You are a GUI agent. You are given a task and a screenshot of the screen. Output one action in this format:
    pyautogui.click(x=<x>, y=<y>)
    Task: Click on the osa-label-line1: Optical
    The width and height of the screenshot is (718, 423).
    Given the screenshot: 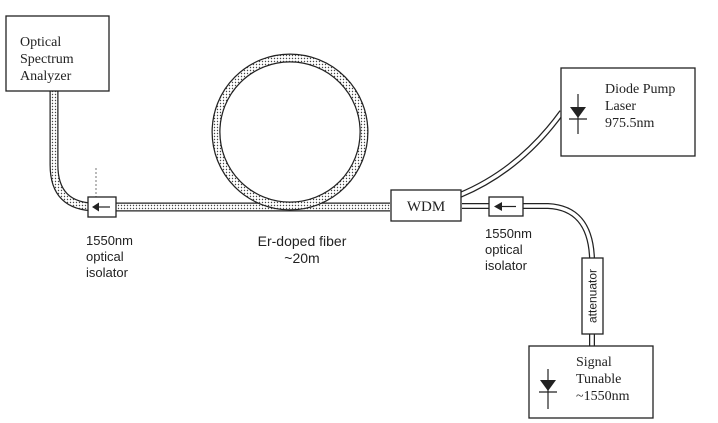 What is the action you would take?
    pyautogui.click(x=40, y=42)
    